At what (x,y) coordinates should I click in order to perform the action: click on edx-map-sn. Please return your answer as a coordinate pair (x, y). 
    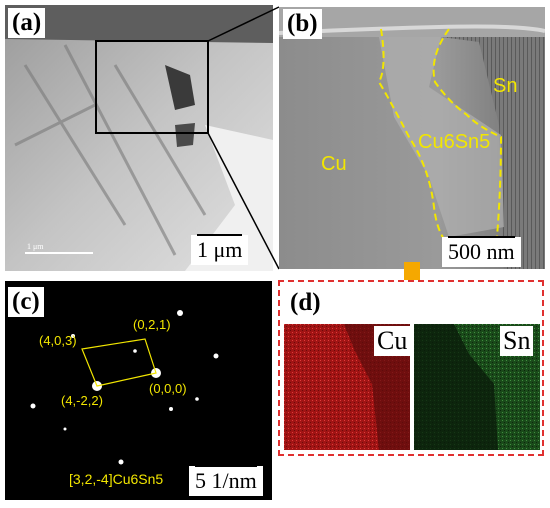
    Looking at the image, I should click on (477, 387).